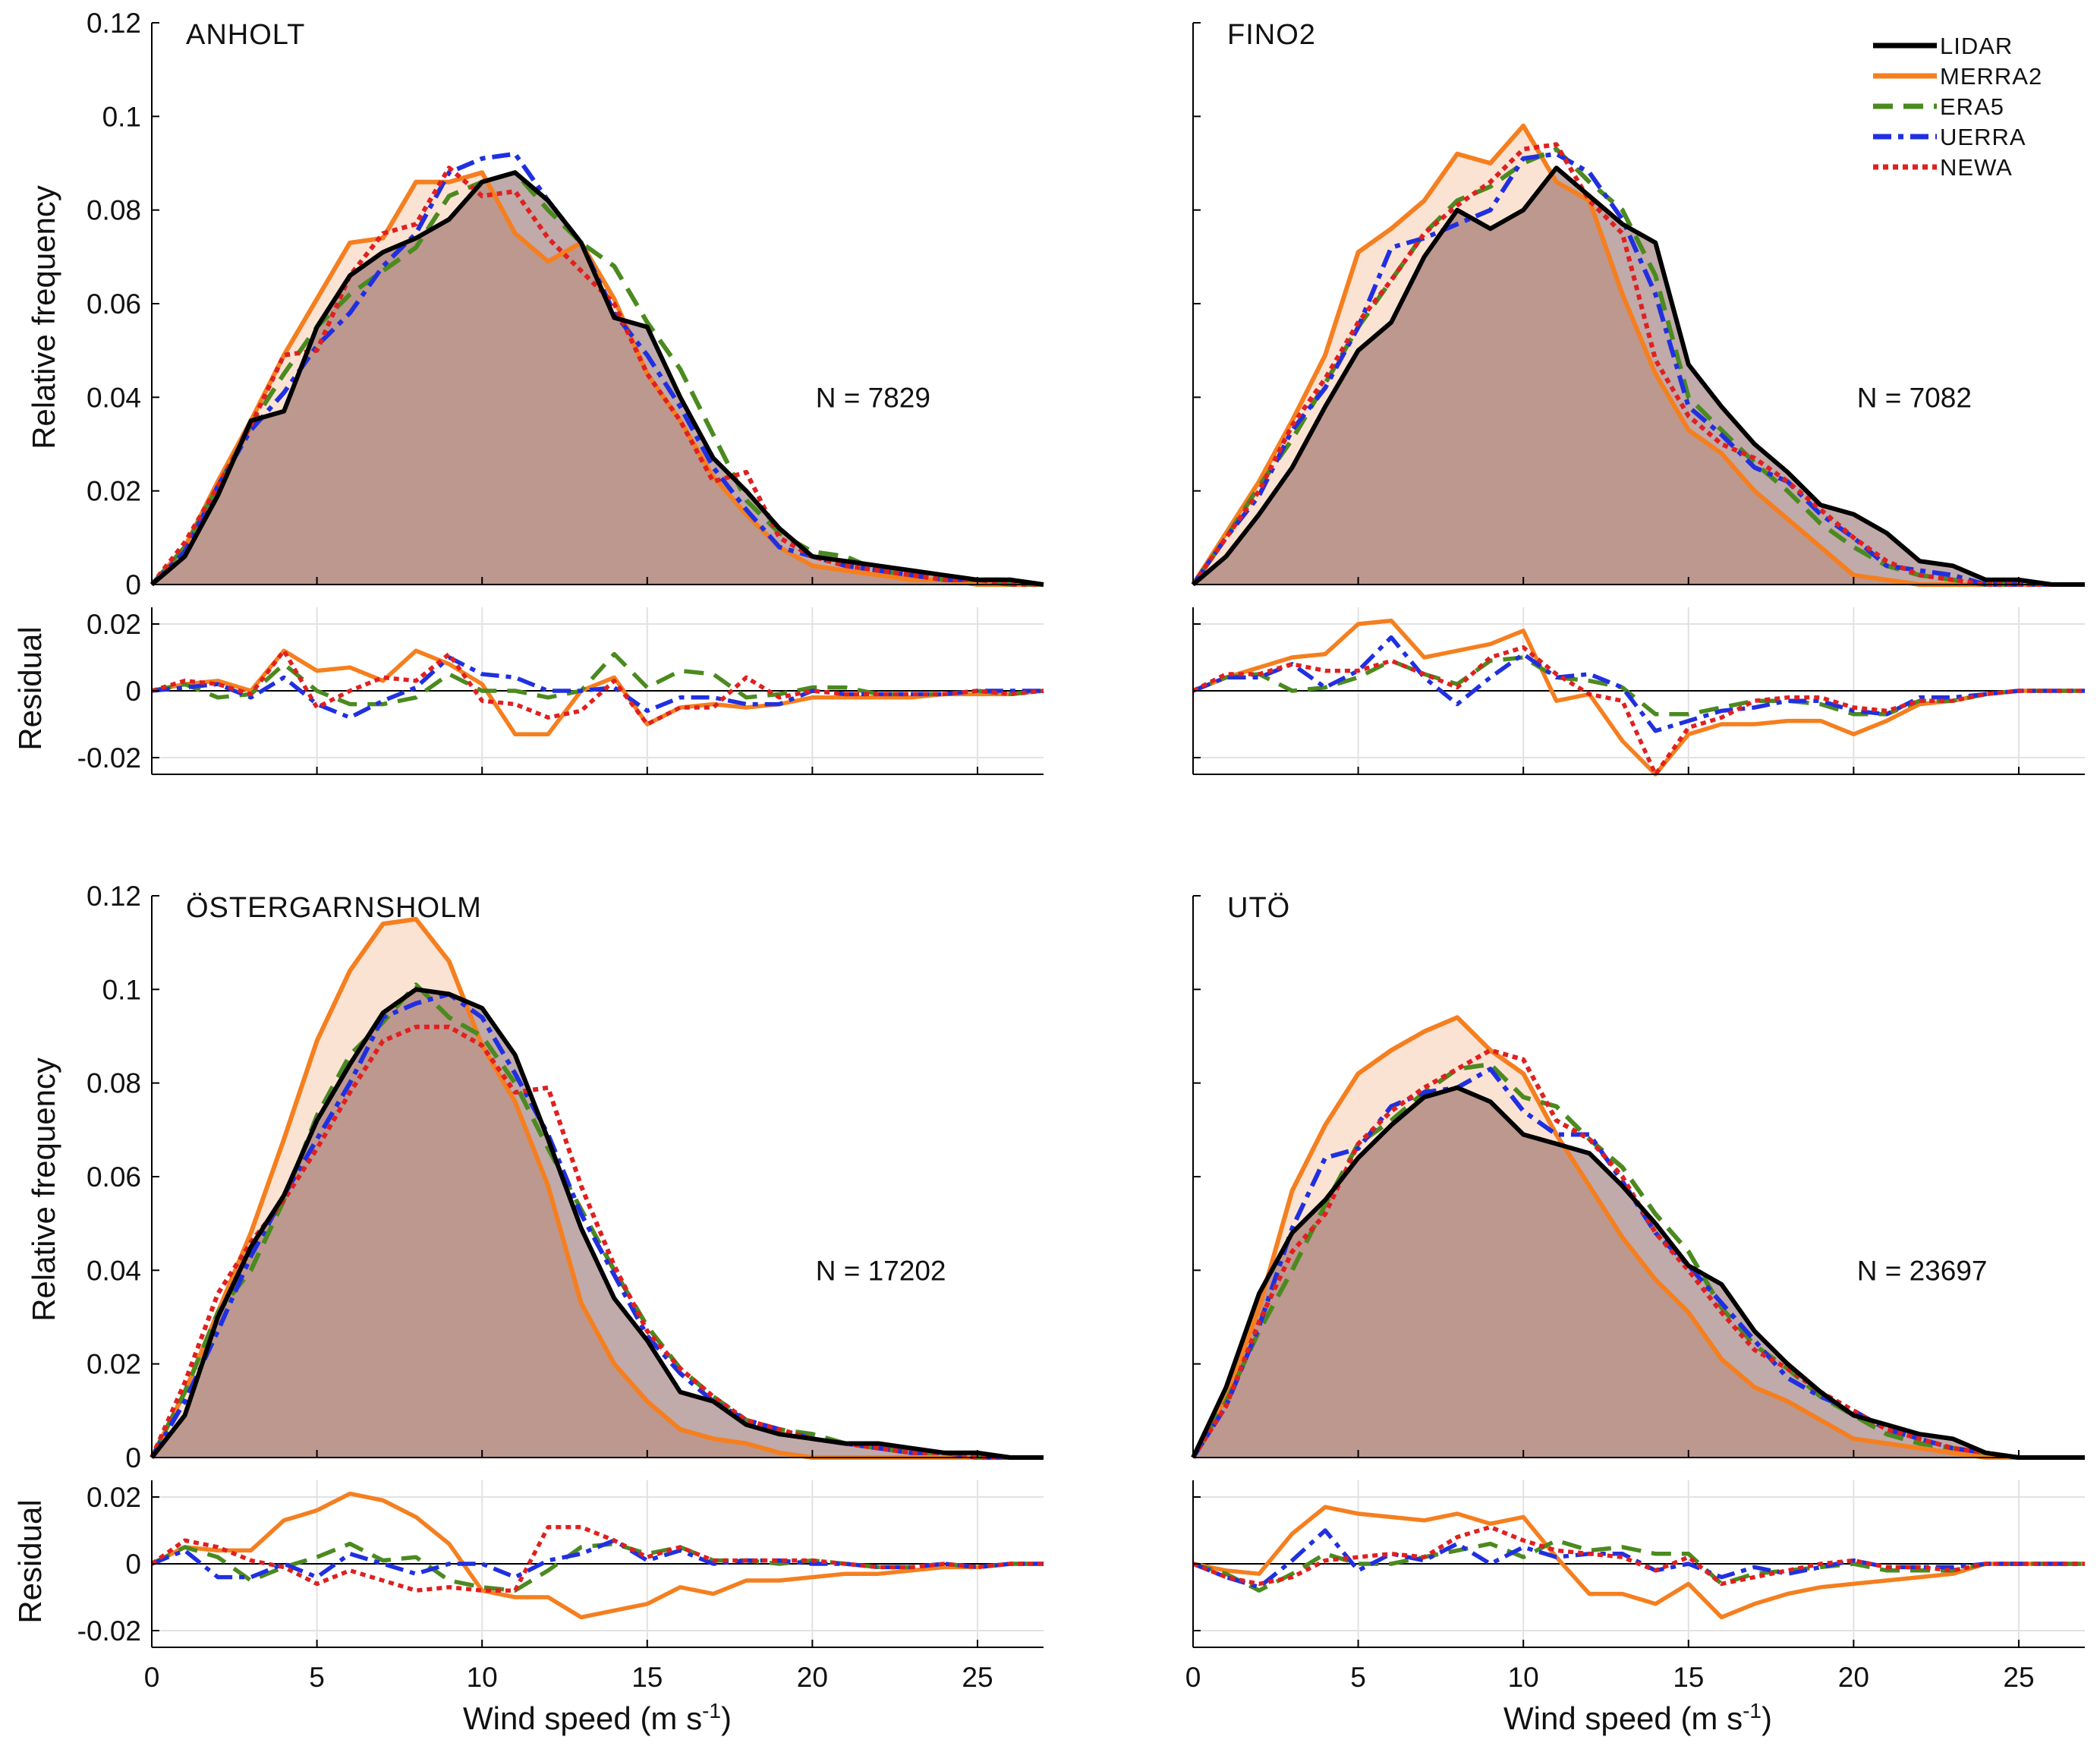 The height and width of the screenshot is (1746, 2100). Describe the element at coordinates (30, 1561) in the screenshot. I see `residual-label-bottom: Residual` at that location.